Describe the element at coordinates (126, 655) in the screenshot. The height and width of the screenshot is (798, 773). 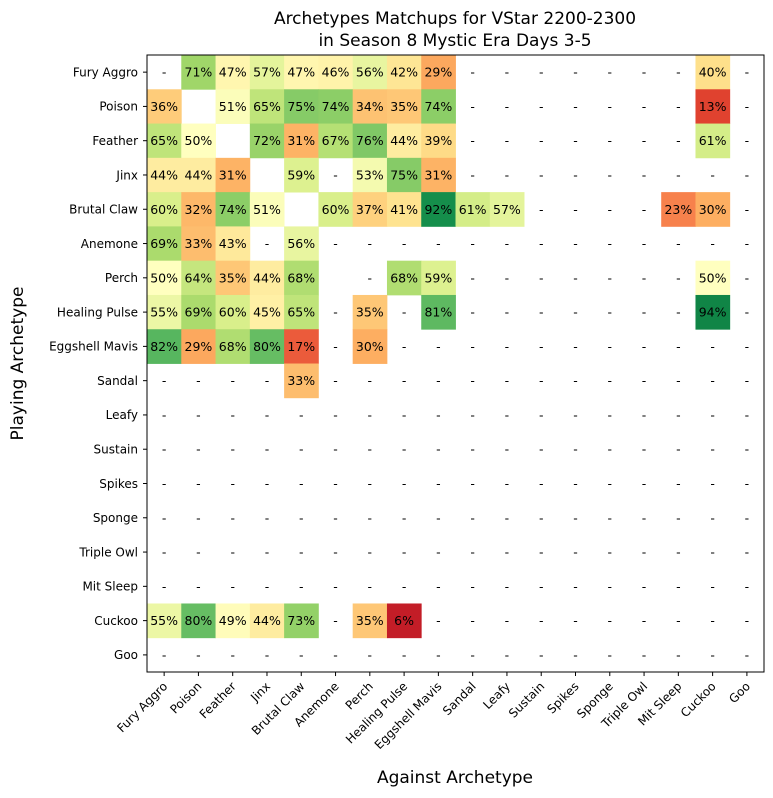
I see `y-tick-label: Goo` at that location.